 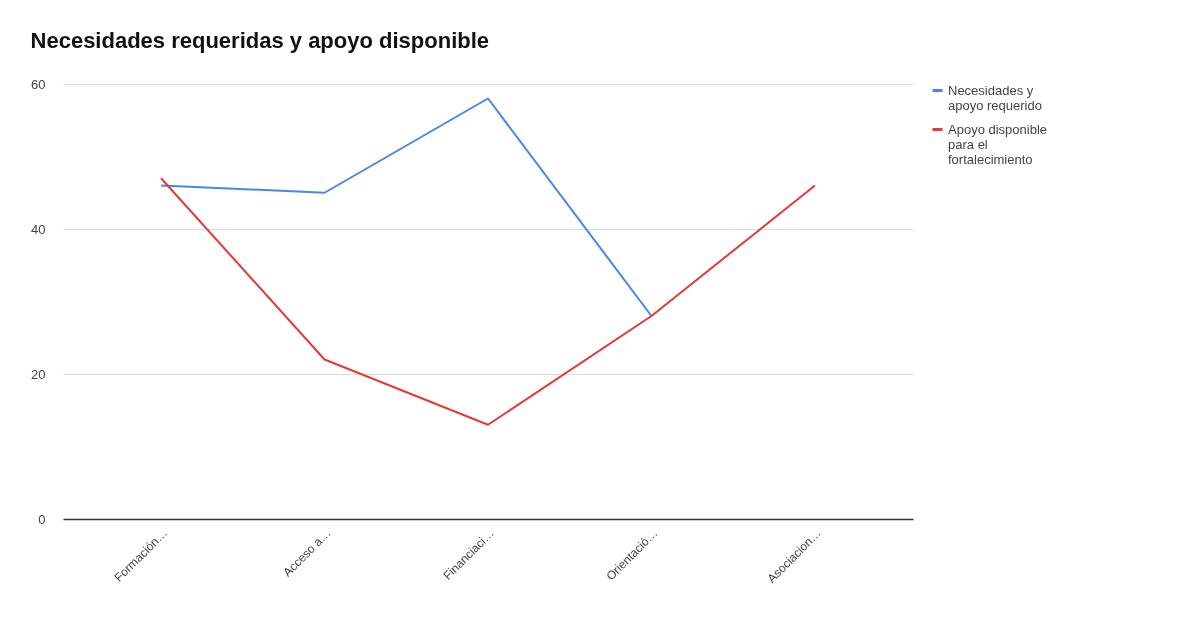 I want to click on line-series, so click(x=406, y=207).